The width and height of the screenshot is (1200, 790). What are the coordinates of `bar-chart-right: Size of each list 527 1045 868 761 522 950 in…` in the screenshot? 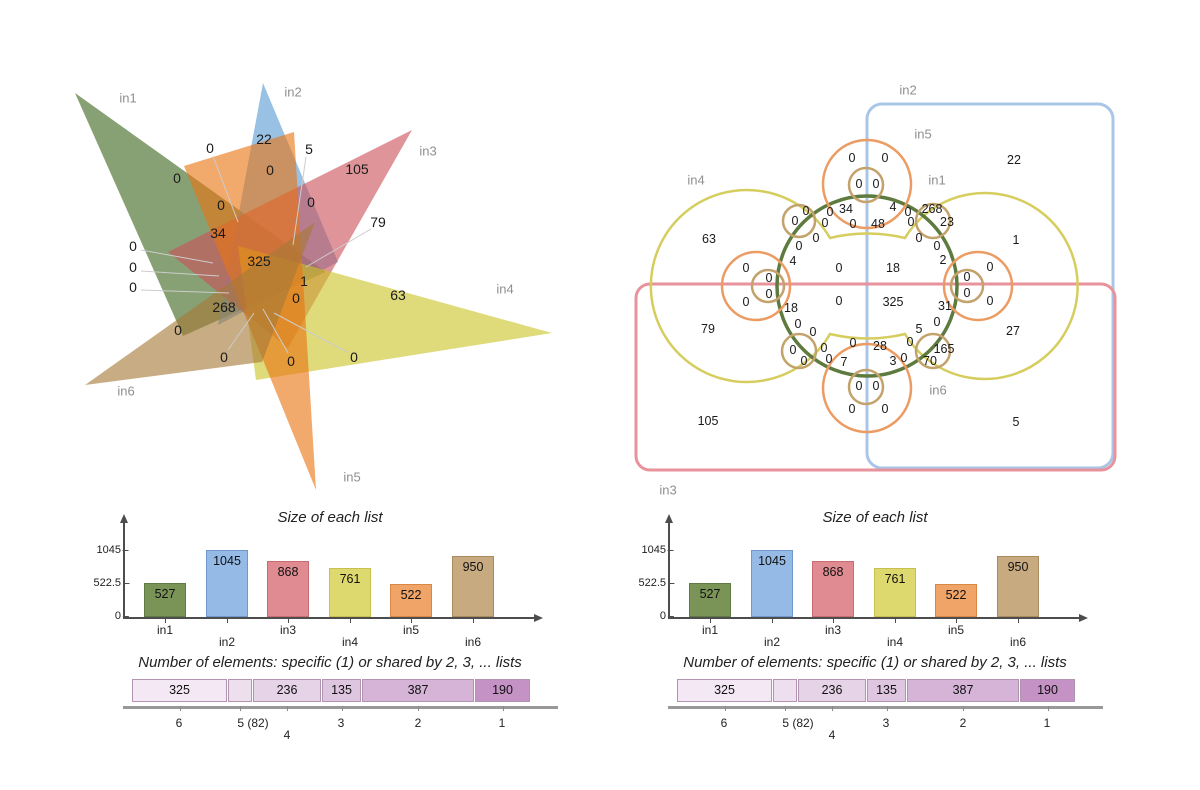 It's located at (879, 580).